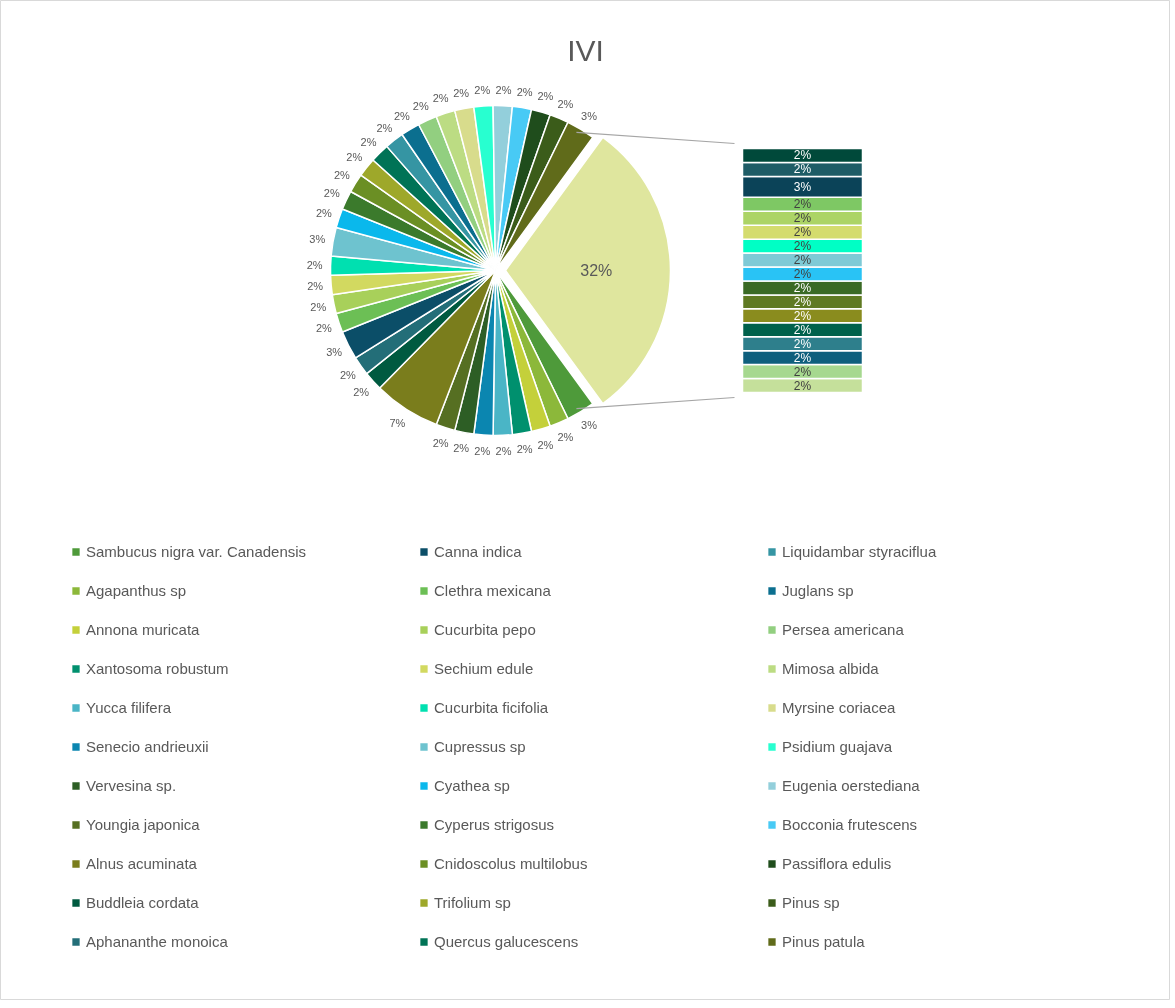  I want to click on legend-label: Cyperus strigosus, so click(495, 824).